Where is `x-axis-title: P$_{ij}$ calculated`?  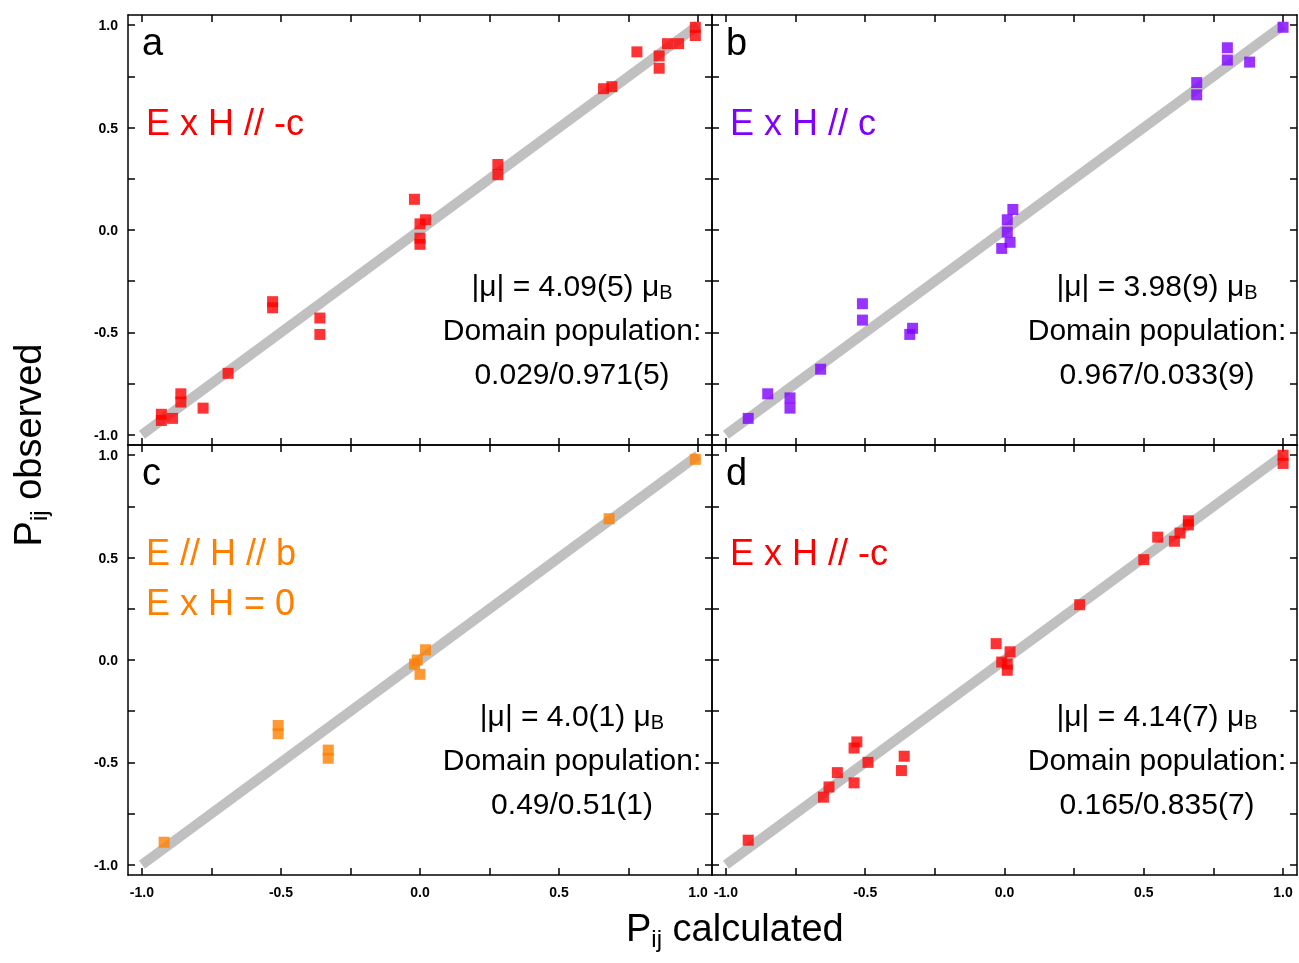 x-axis-title: P$_{ij}$ calculated is located at coordinates (735, 929).